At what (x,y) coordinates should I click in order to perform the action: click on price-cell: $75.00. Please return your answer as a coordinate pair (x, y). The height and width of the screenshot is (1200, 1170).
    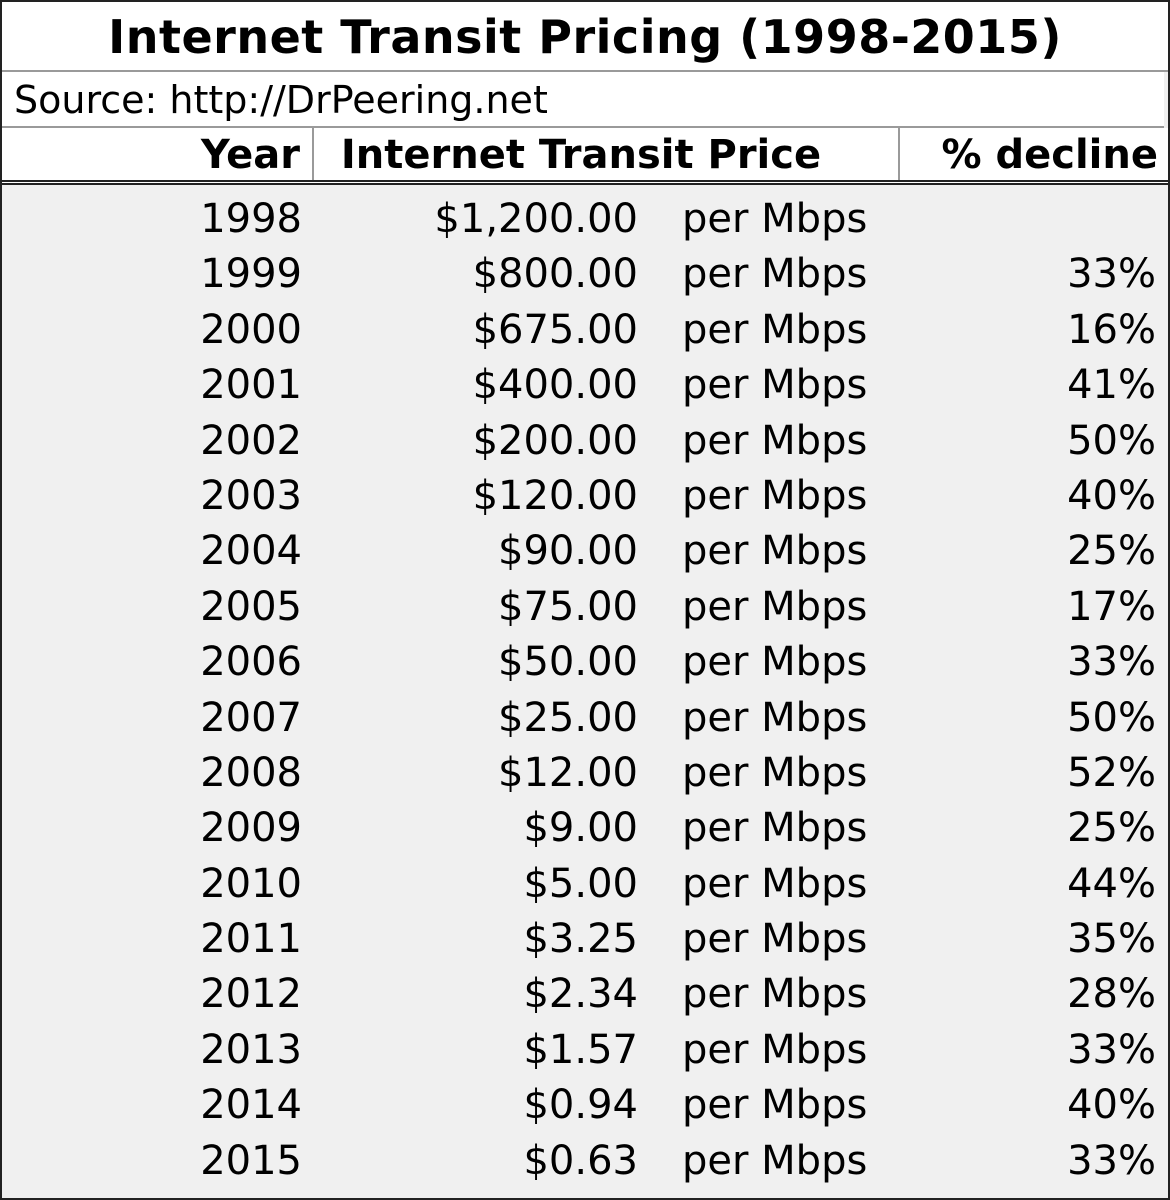
    Looking at the image, I should click on (568, 606).